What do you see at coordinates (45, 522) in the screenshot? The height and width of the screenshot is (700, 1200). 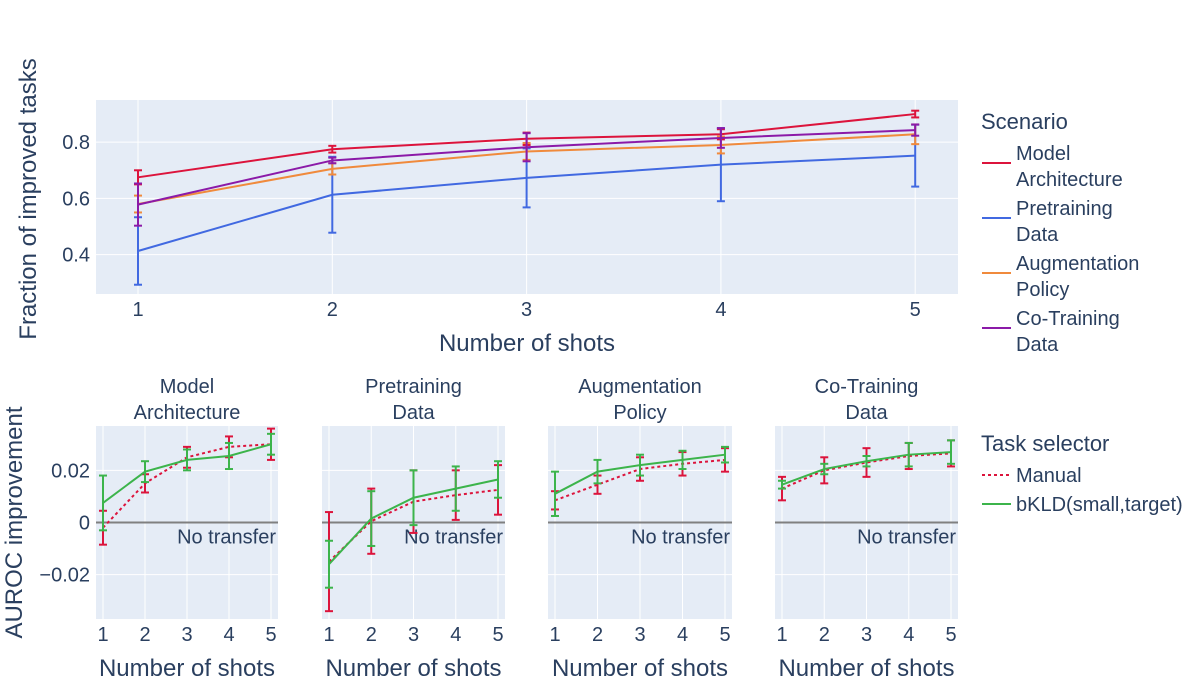 I see `bottom-y-axis: −0.02 0 0.02 AUROC improvement` at bounding box center [45, 522].